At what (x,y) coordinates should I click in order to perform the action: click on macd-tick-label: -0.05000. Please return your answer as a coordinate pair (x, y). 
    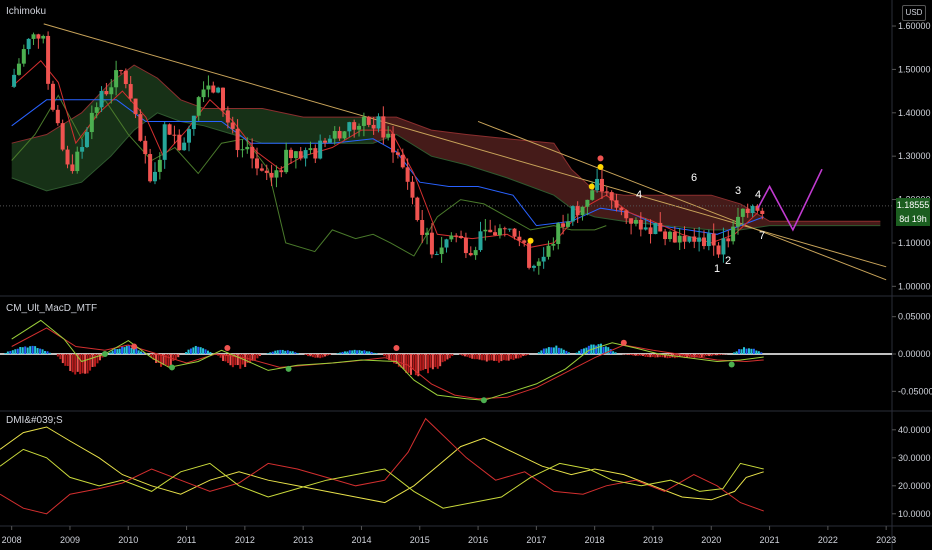
    Looking at the image, I should click on (915, 391).